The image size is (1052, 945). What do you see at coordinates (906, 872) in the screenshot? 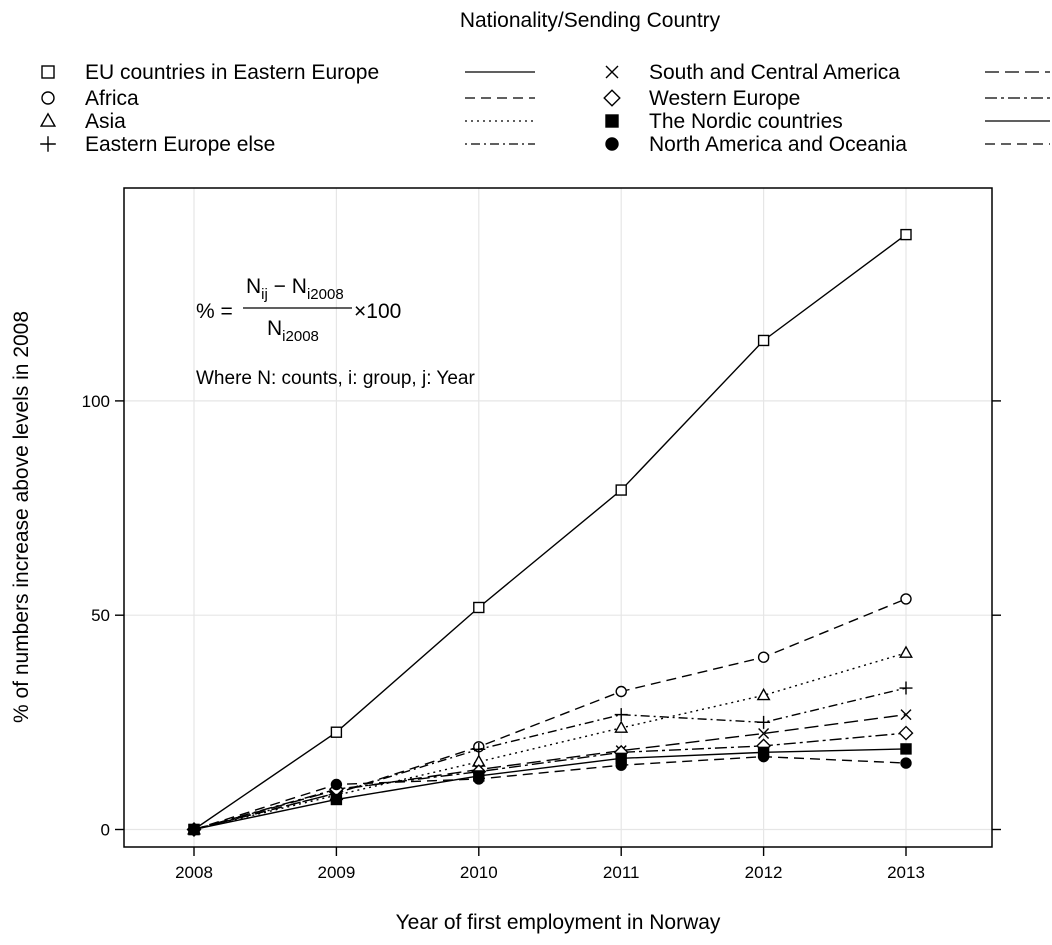
I see `x-tick-label: 2013` at bounding box center [906, 872].